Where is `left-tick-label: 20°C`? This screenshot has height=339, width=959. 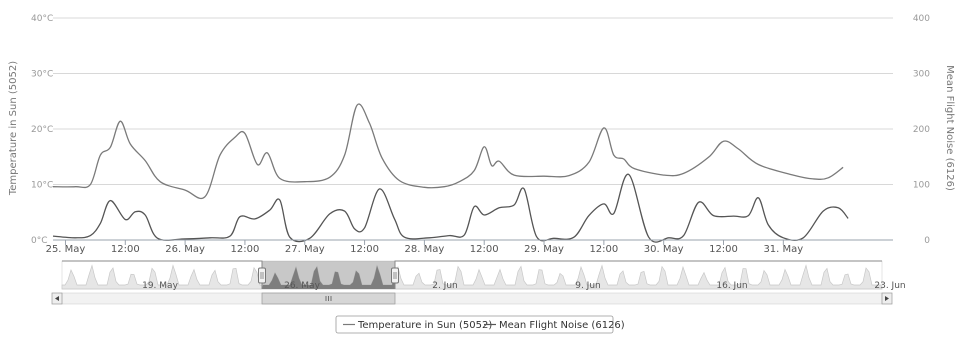
left-tick-label: 20°C is located at coordinates (42, 130).